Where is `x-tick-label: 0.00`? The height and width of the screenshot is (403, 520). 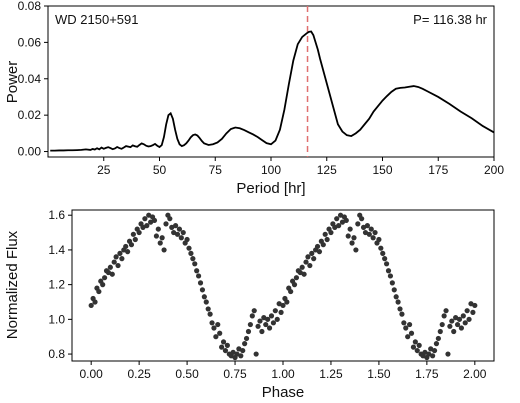 x-tick-label: 0.00 is located at coordinates (92, 374).